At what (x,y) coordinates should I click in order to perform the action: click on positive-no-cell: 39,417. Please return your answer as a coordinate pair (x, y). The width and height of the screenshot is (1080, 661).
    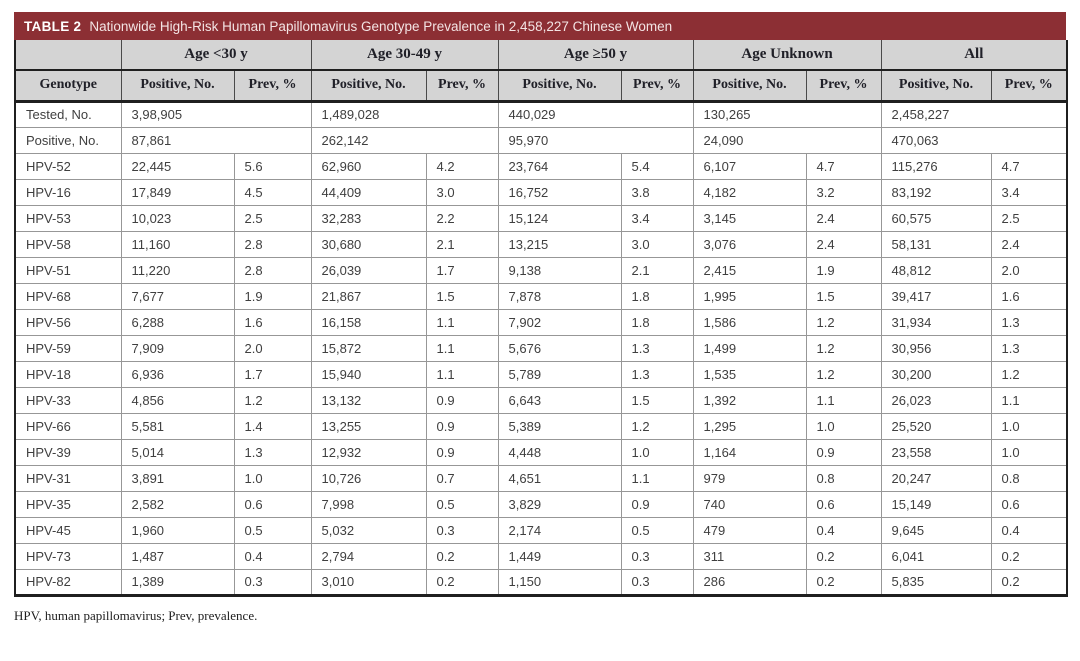
    Looking at the image, I should click on (936, 296).